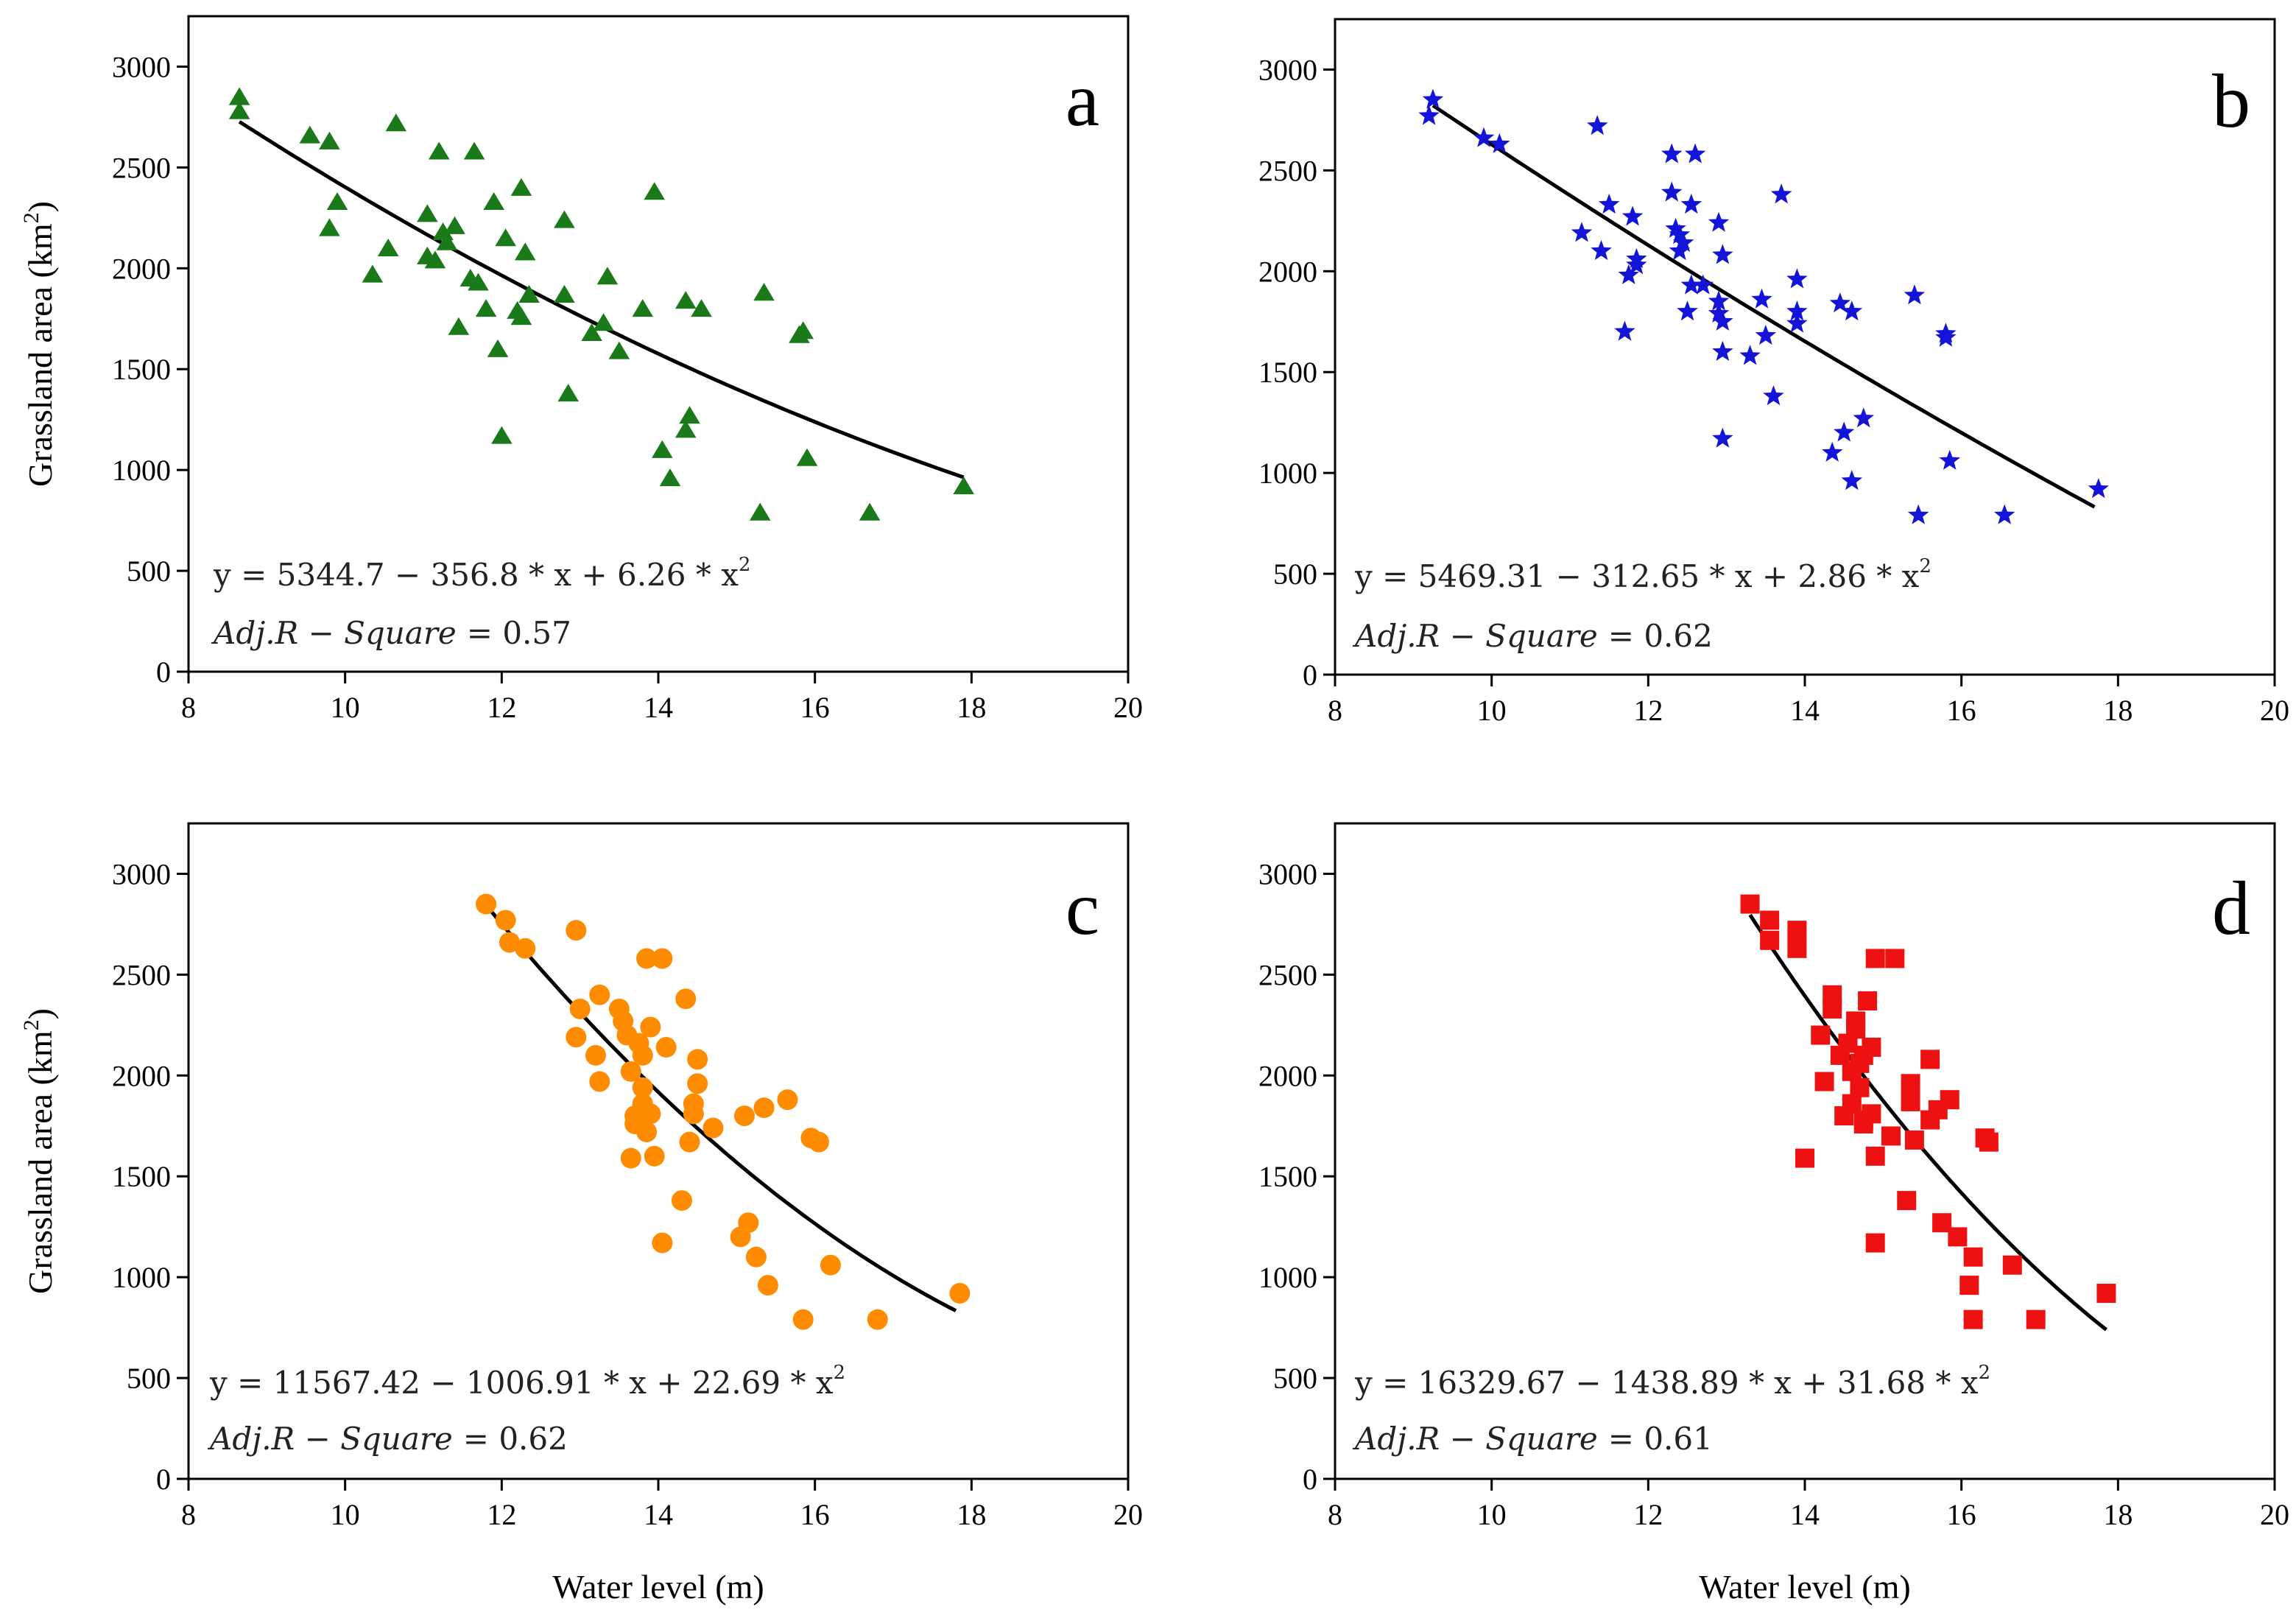 This screenshot has width=2296, height=1621. Describe the element at coordinates (2118, 1514) in the screenshot. I see `x-tick-label: 18` at that location.